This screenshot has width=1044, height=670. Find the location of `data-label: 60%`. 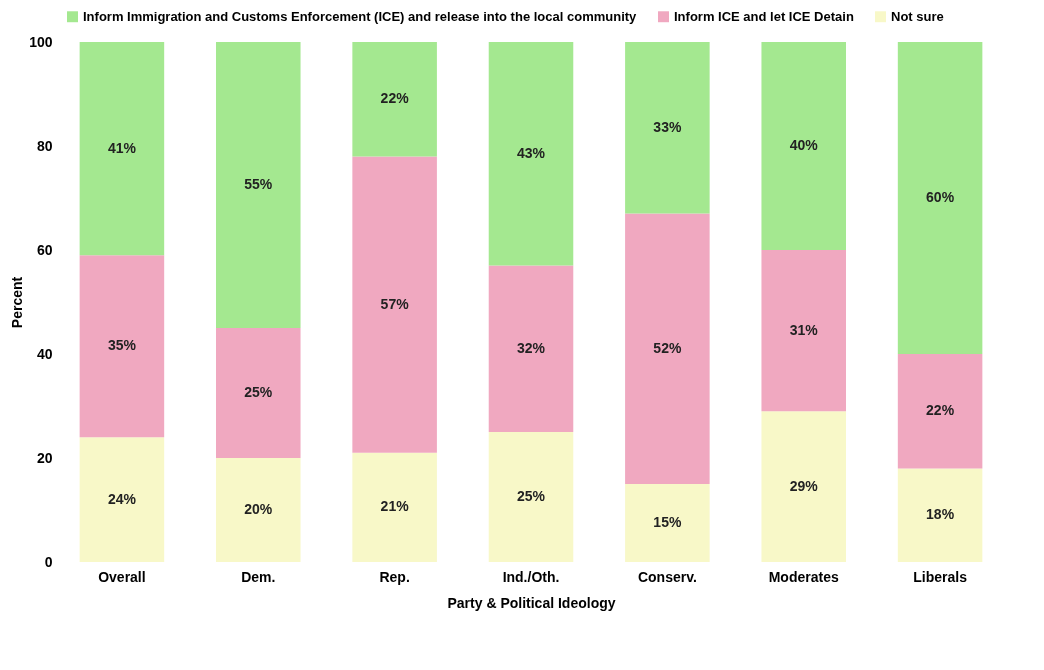

data-label: 60% is located at coordinates (940, 197).